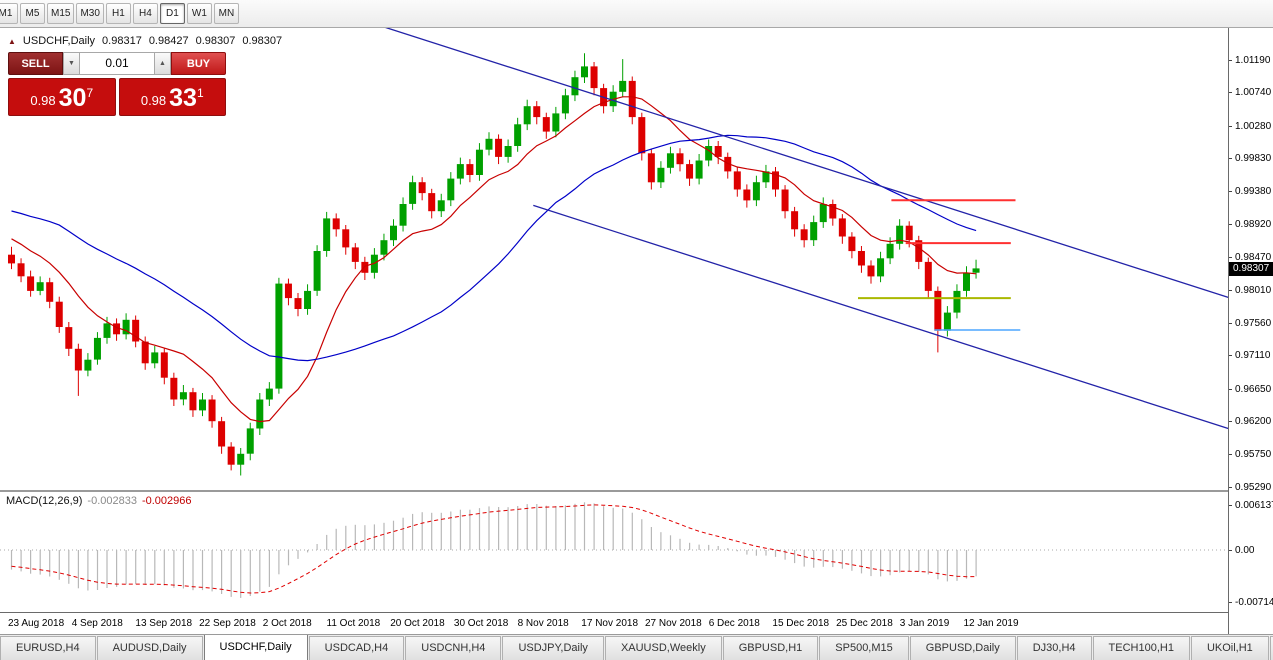  Describe the element at coordinates (200, 93) in the screenshot. I see `ask-pipette: 1` at that location.